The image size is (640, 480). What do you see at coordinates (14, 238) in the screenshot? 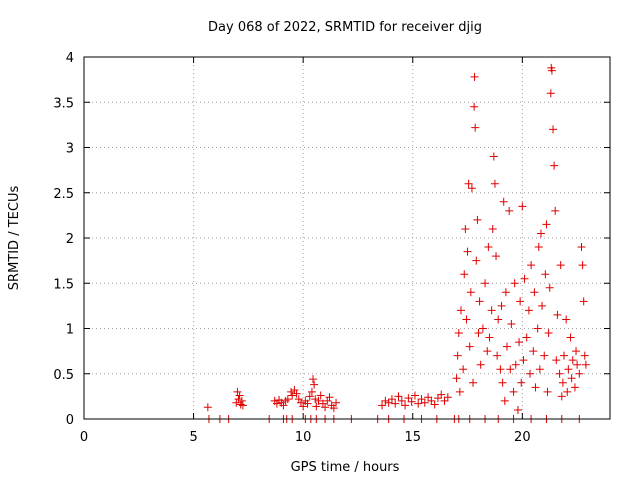
I see `y-axis-label: SRMTID / TECUs` at bounding box center [14, 238].